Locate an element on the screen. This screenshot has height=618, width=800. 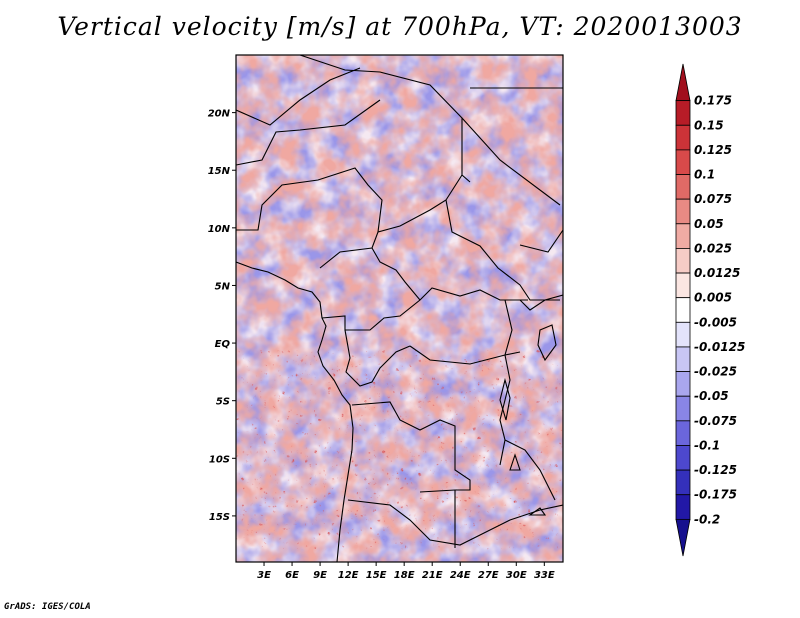
colorbar-label: -0.1 is located at coordinates (707, 445).